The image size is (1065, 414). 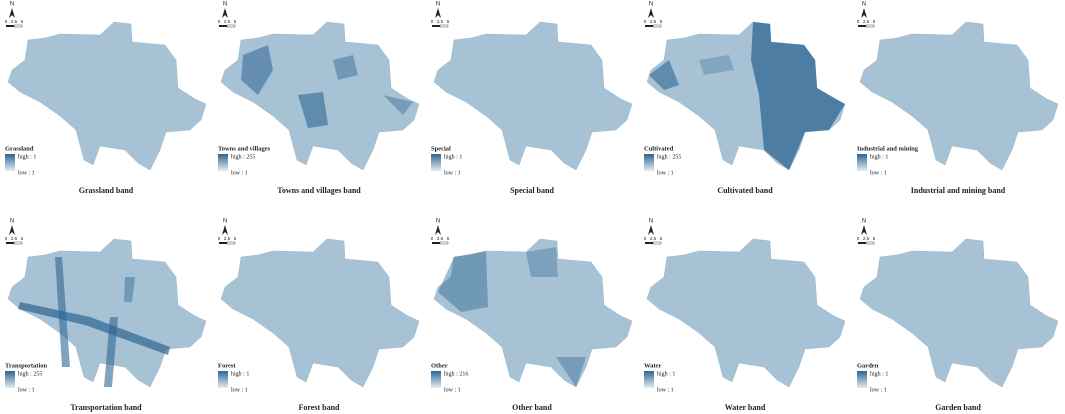 I want to click on caption: Grassland band, so click(x=106, y=190).